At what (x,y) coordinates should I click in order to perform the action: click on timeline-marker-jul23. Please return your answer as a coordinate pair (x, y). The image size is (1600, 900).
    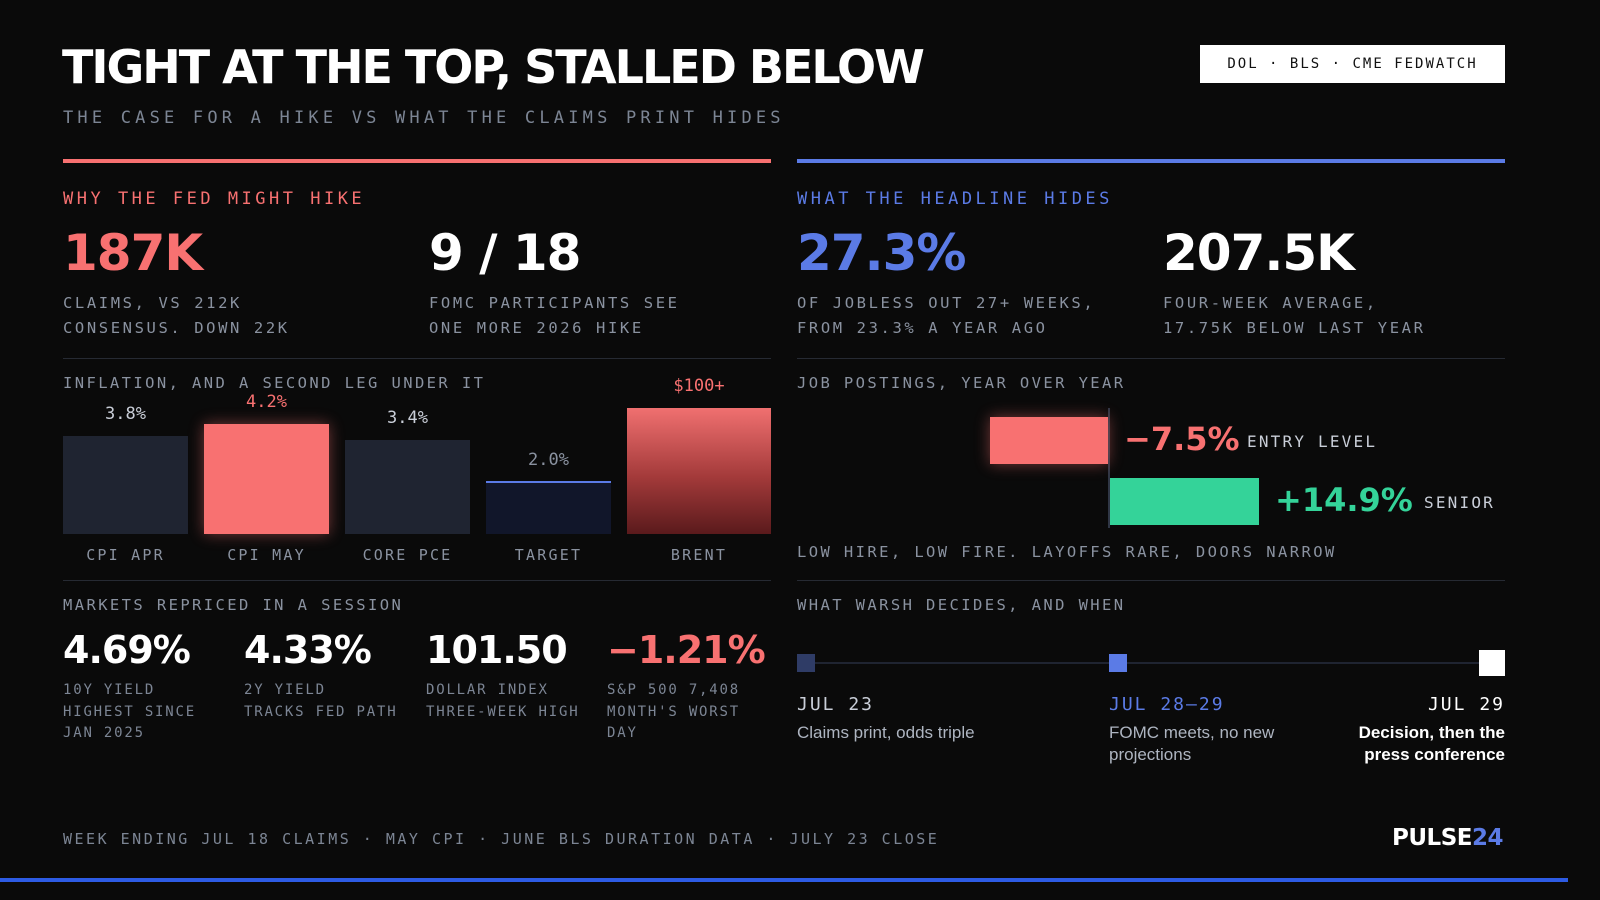
    Looking at the image, I should click on (806, 663).